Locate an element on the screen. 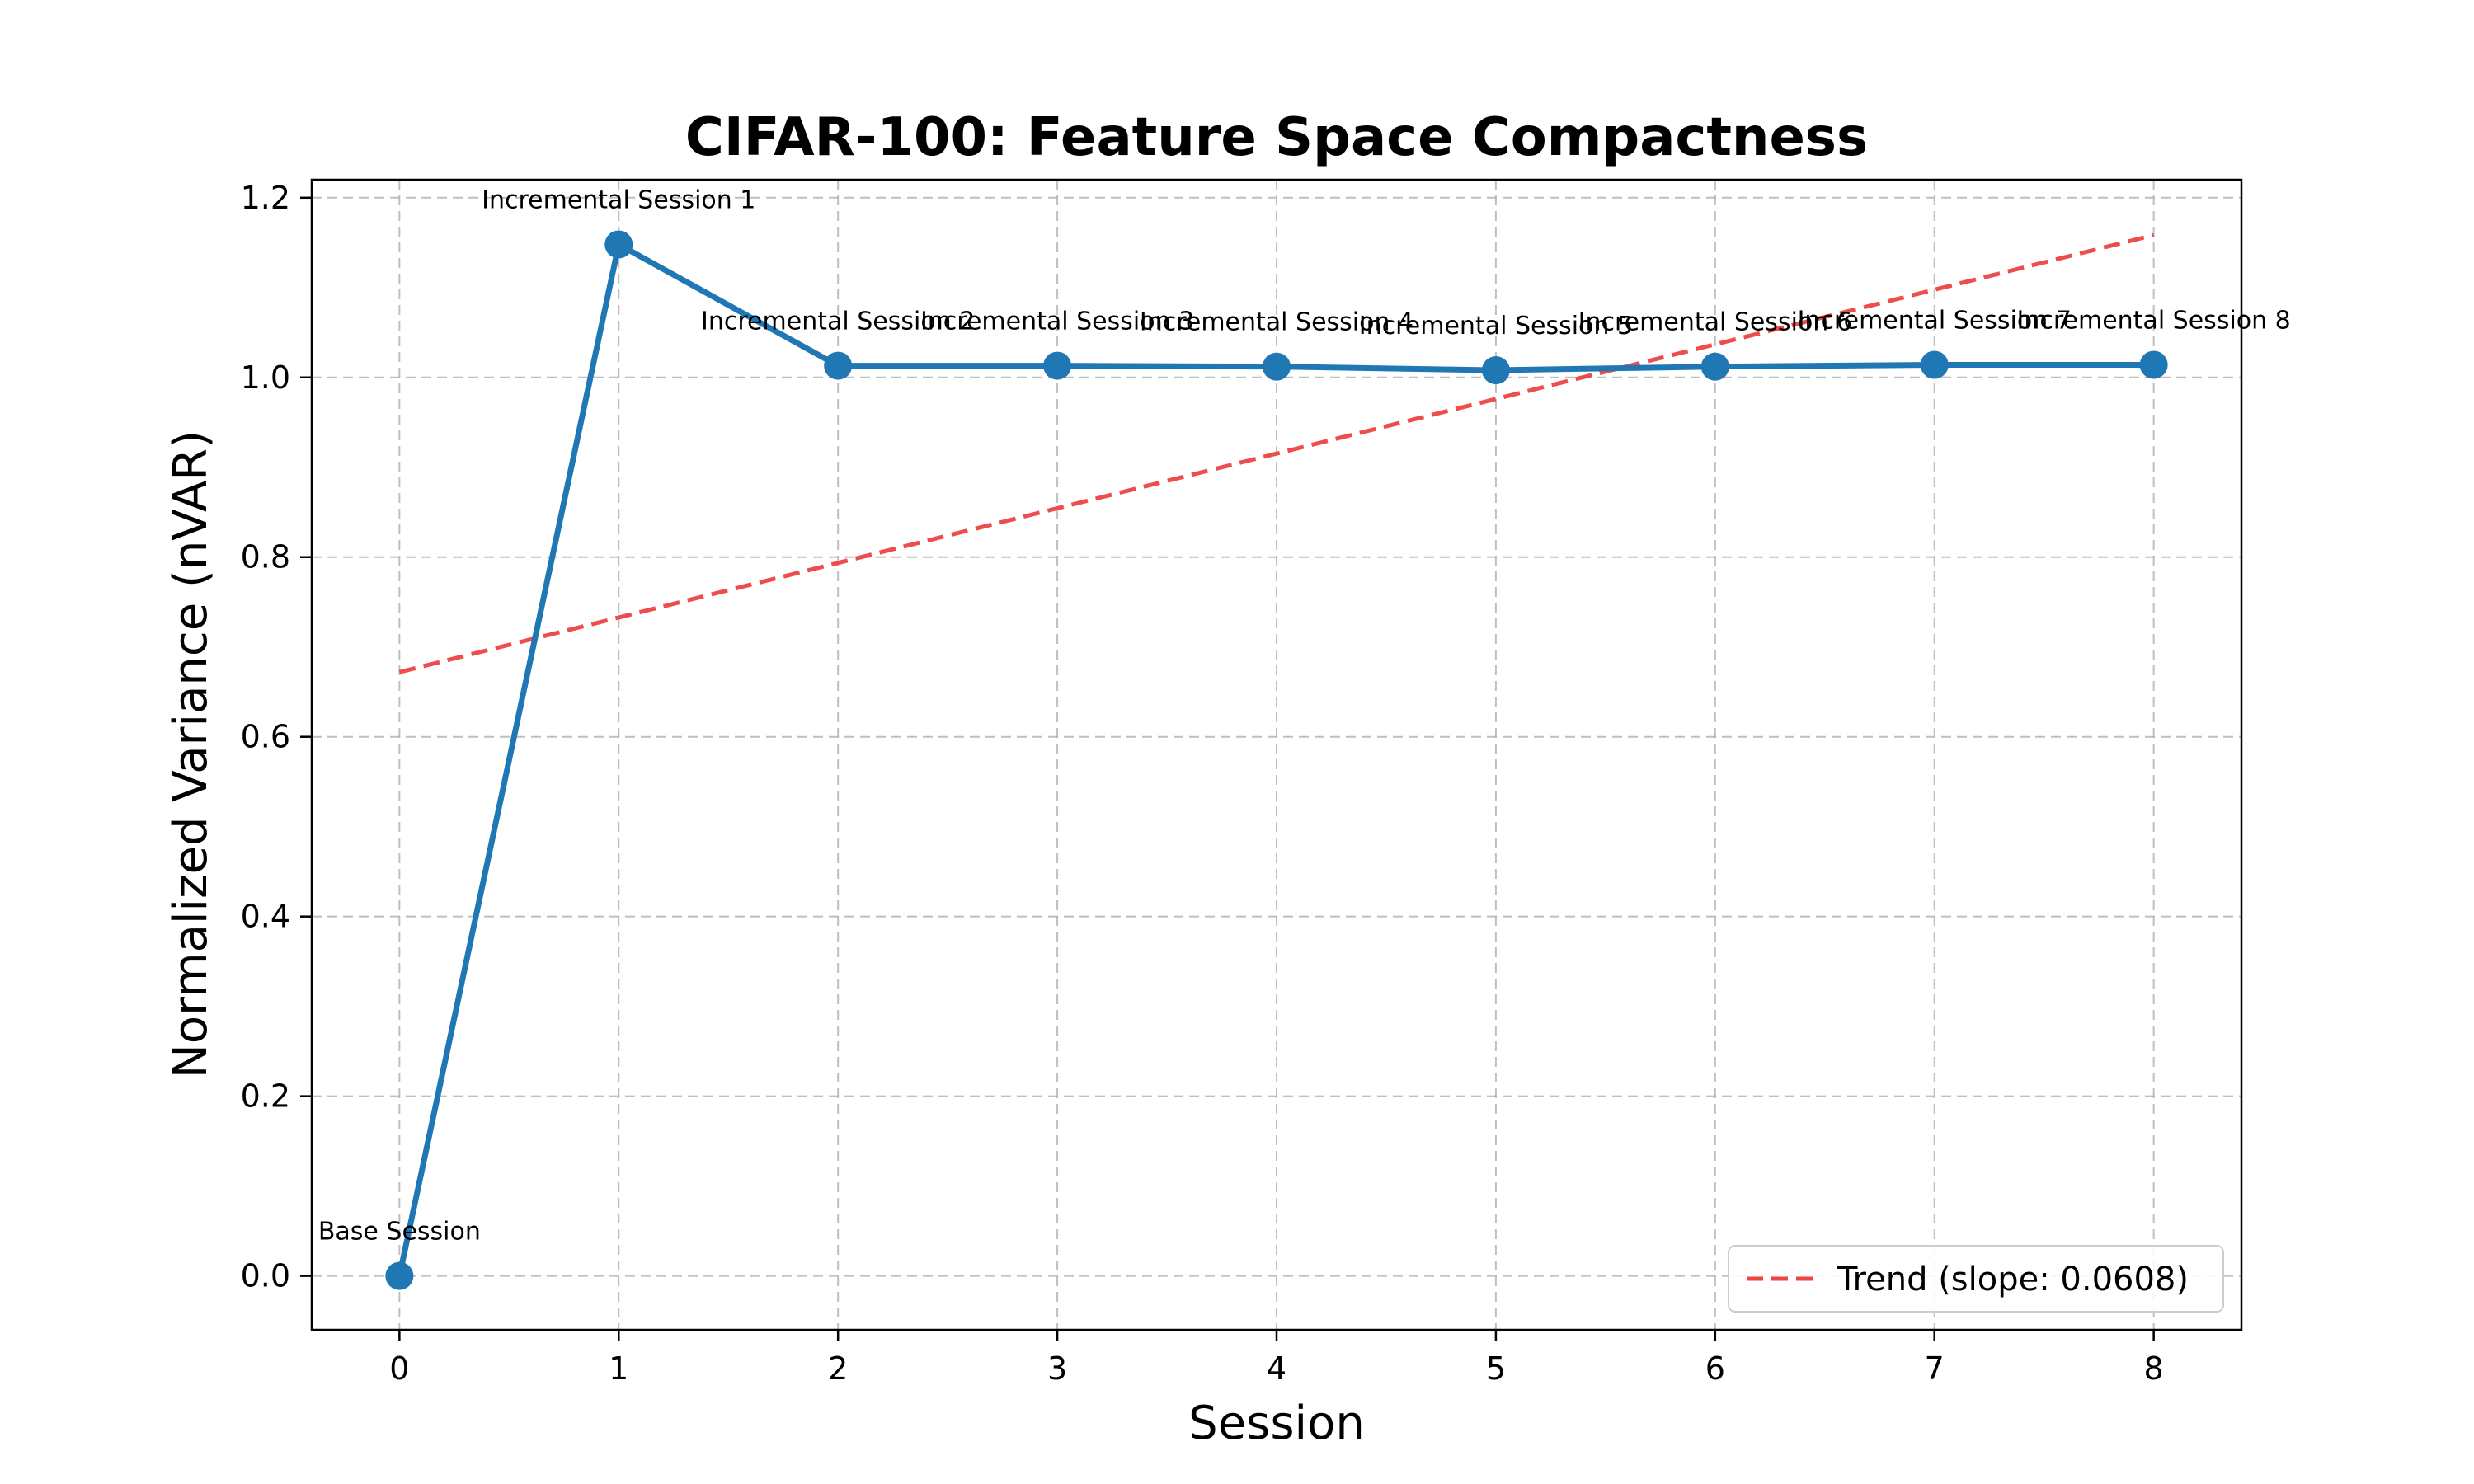  point-annotation: Incremental Session 5 is located at coordinates (1496, 326).